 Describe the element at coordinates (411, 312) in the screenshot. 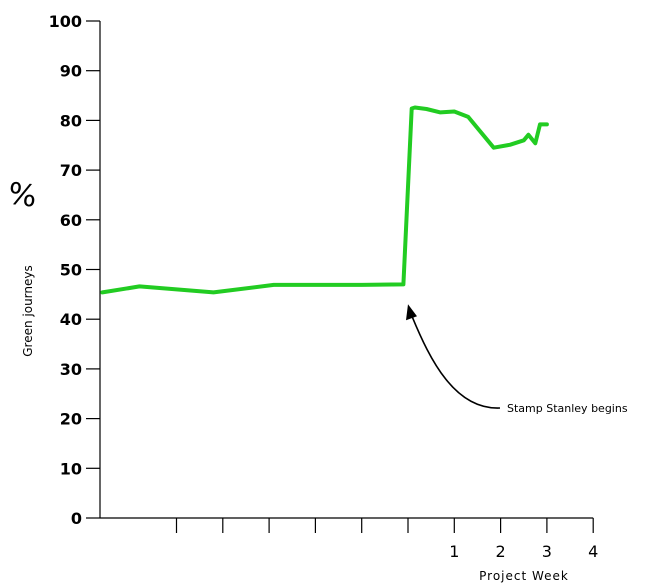

I see `arrowhead` at that location.